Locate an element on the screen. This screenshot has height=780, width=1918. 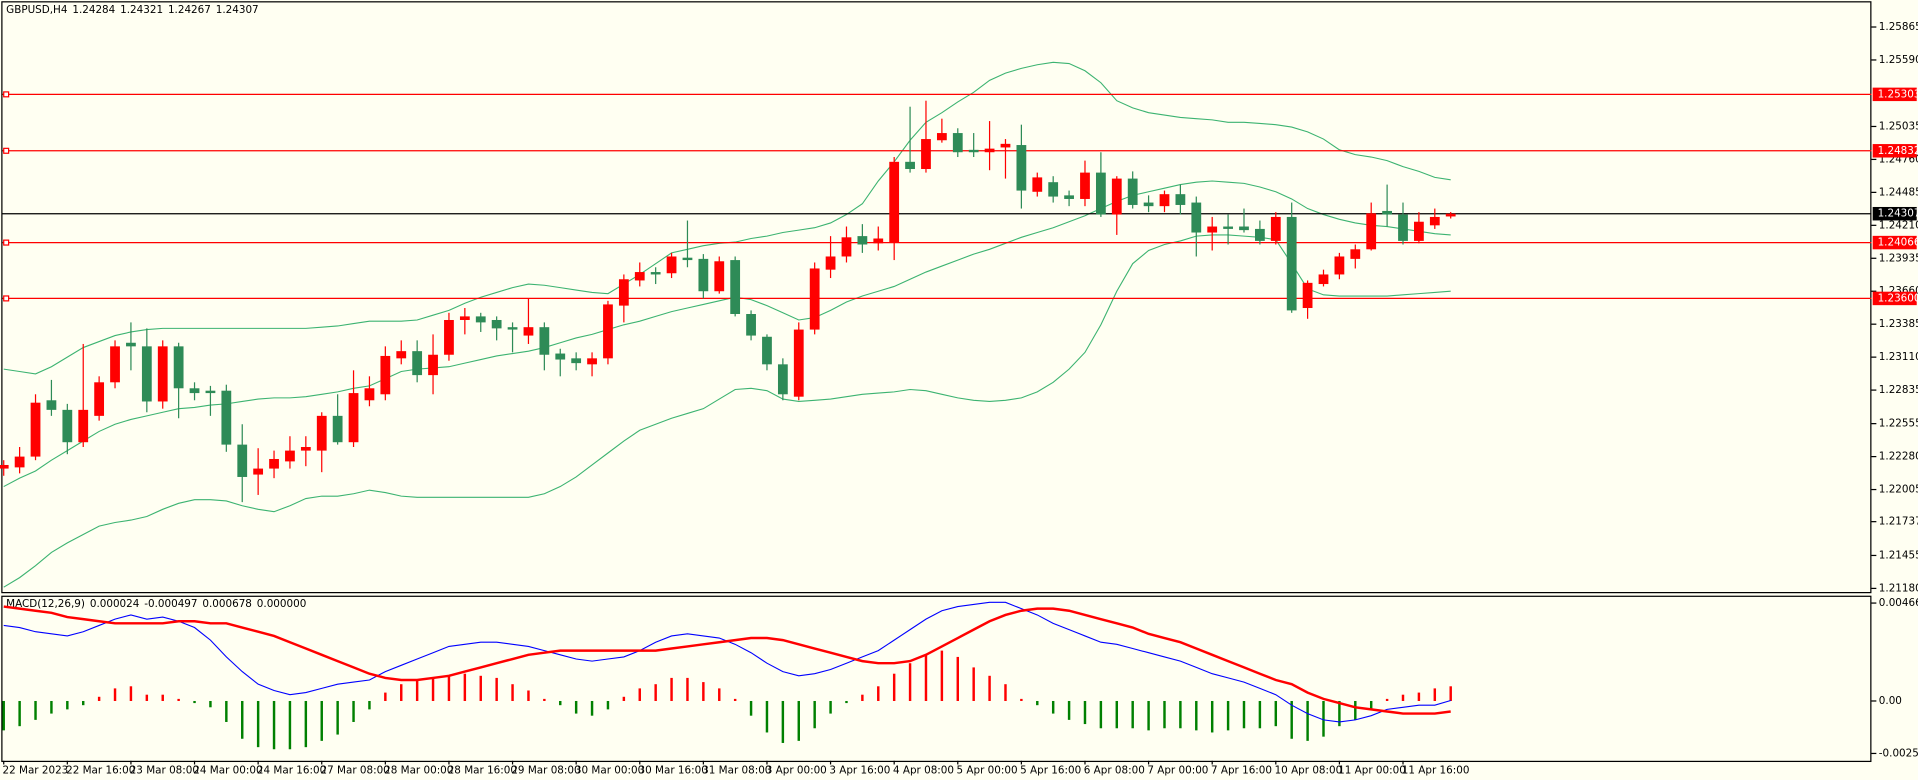
macd-signal-line is located at coordinates (727, 660).